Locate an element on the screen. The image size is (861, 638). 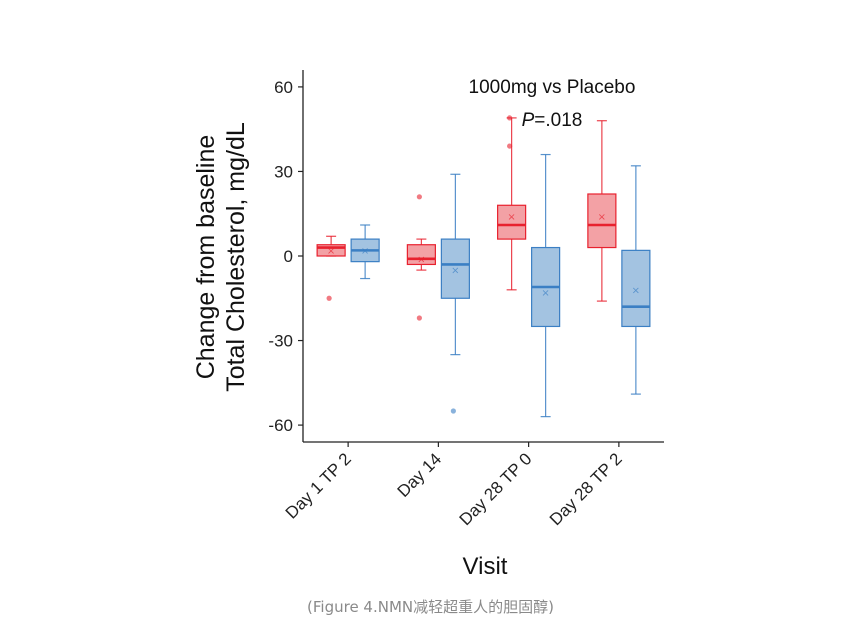
p-letter: P is located at coordinates (528, 120).